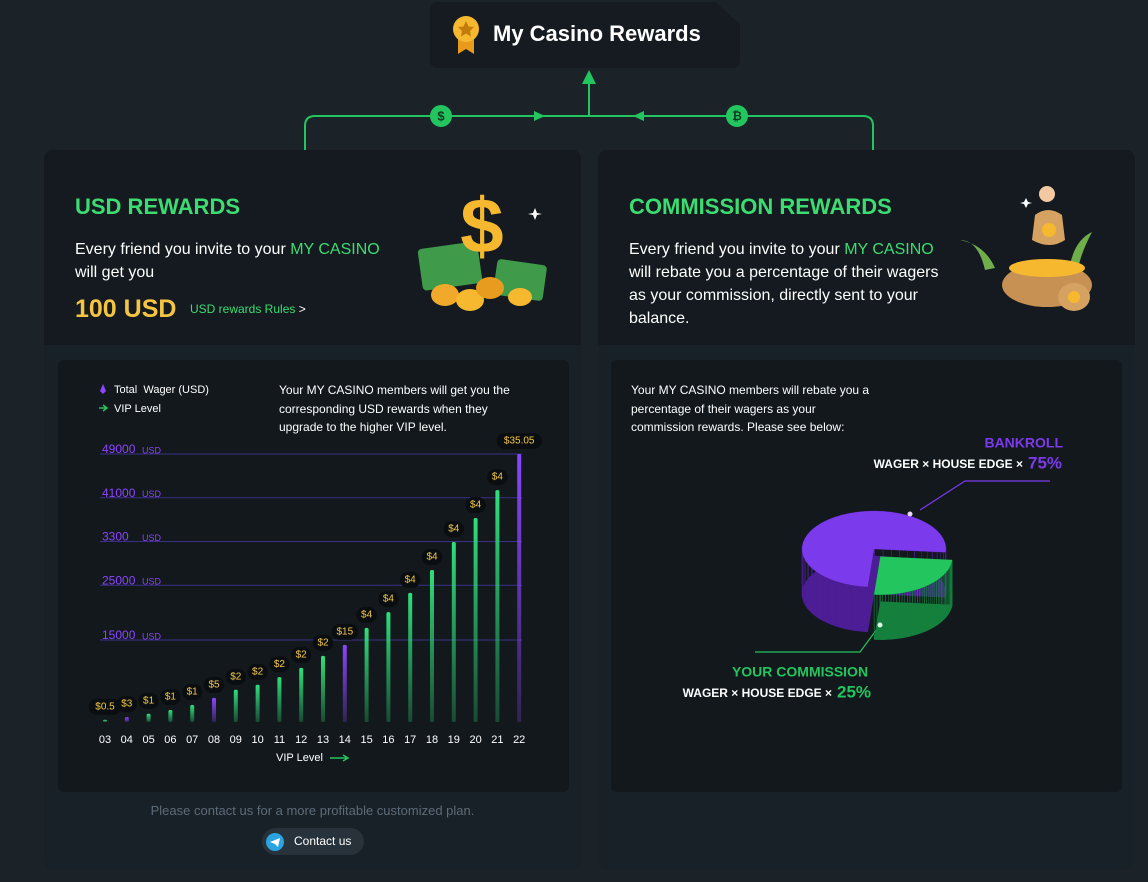  What do you see at coordinates (275, 842) in the screenshot?
I see `telegram-plane` at bounding box center [275, 842].